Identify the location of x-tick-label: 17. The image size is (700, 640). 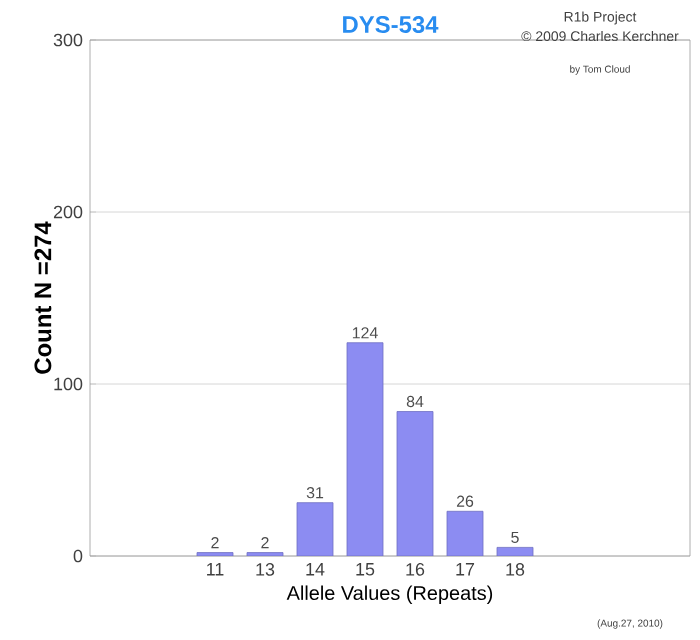
(465, 569).